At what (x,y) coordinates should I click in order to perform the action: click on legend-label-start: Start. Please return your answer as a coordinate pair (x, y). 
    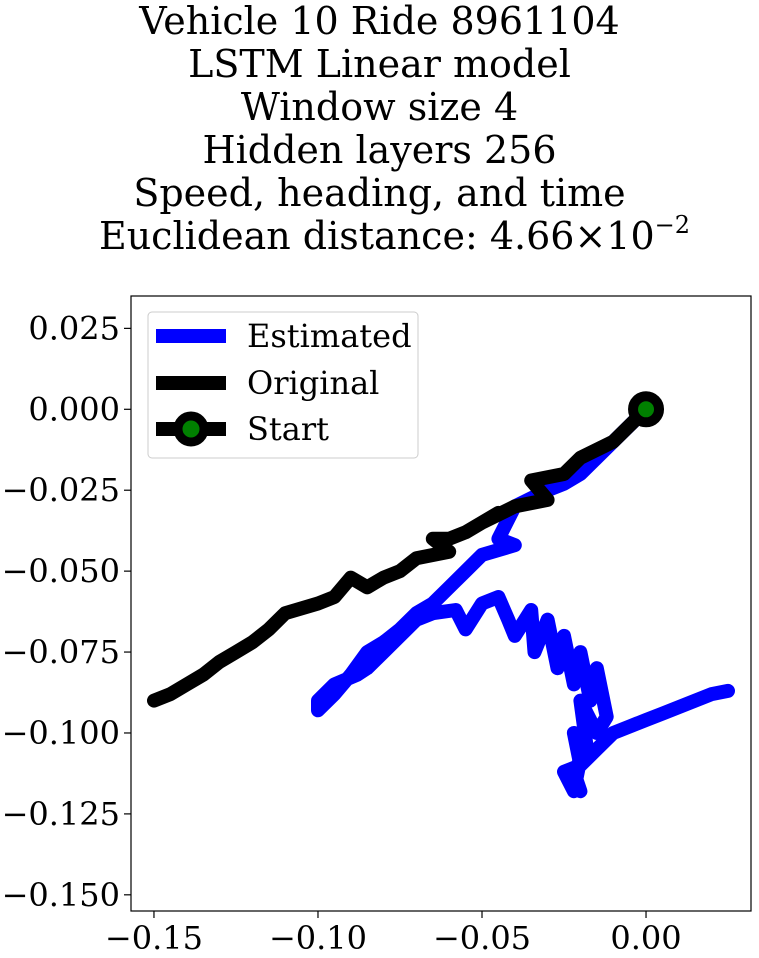
    Looking at the image, I should click on (288, 429).